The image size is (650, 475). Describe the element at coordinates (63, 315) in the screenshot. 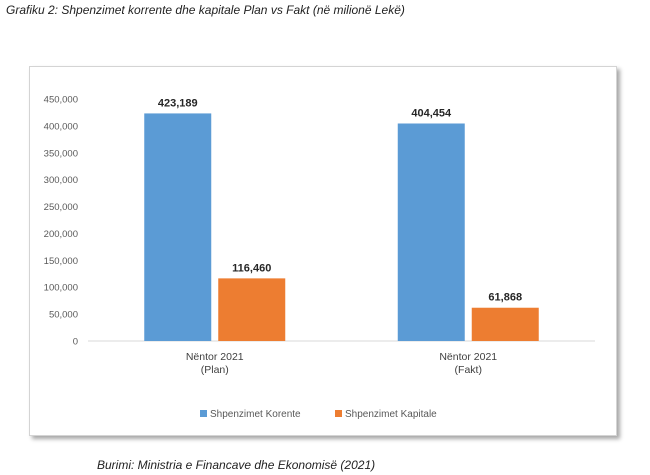

I see `y-tick-label: 50,000` at that location.